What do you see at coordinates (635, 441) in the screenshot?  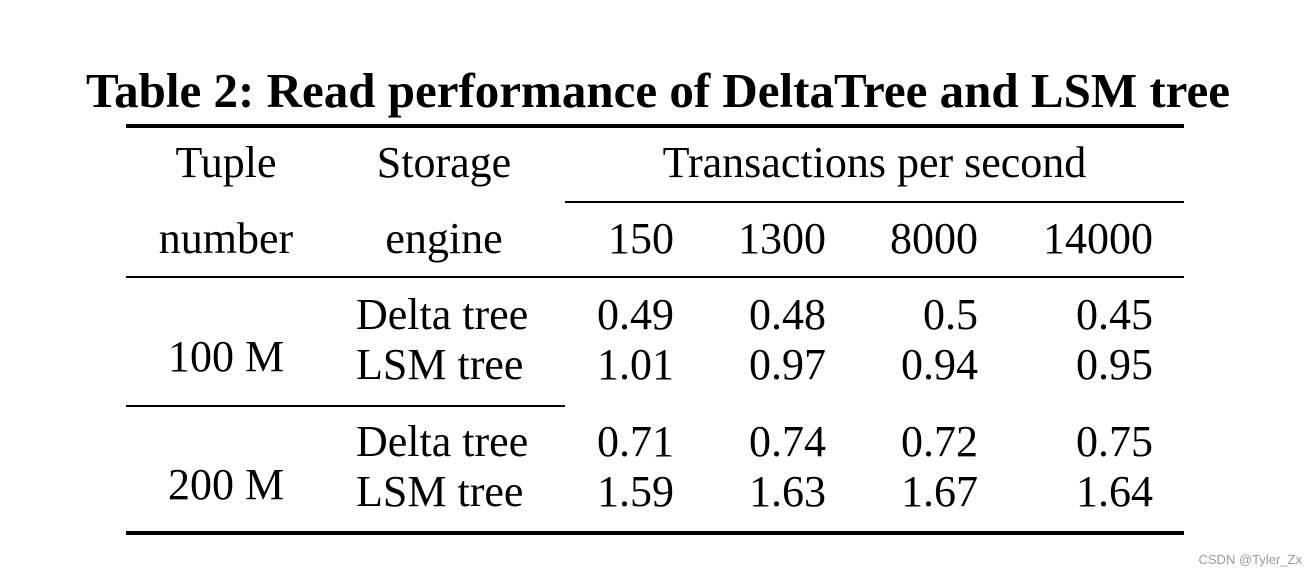 I see `group-2-row-1-val-150: 0.71` at bounding box center [635, 441].